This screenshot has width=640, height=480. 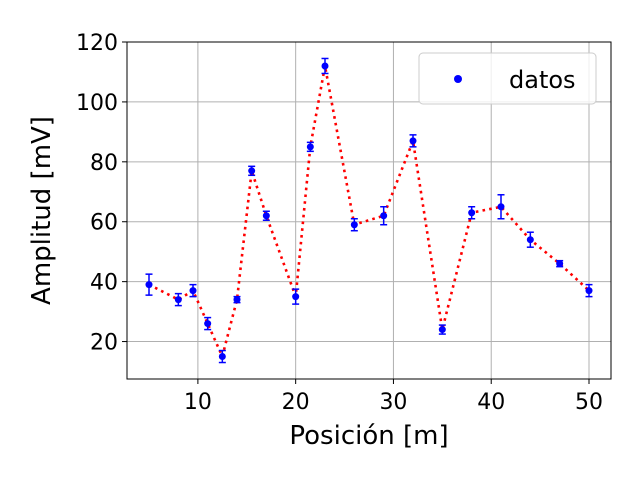 I want to click on x-tick-label: 20, so click(x=296, y=402).